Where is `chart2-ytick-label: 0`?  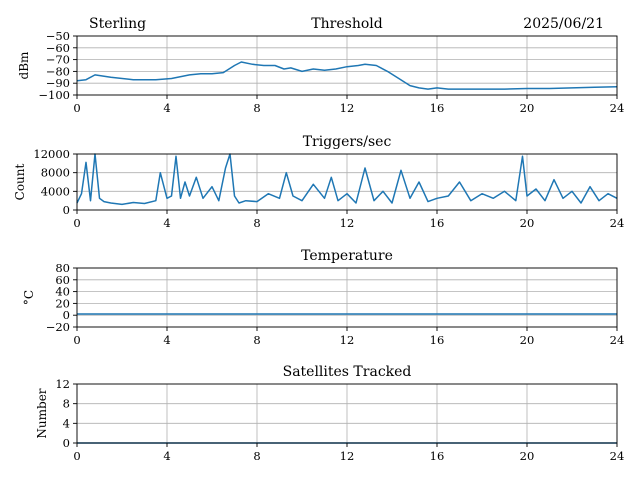
chart2-ytick-label: 0 is located at coordinates (66, 210).